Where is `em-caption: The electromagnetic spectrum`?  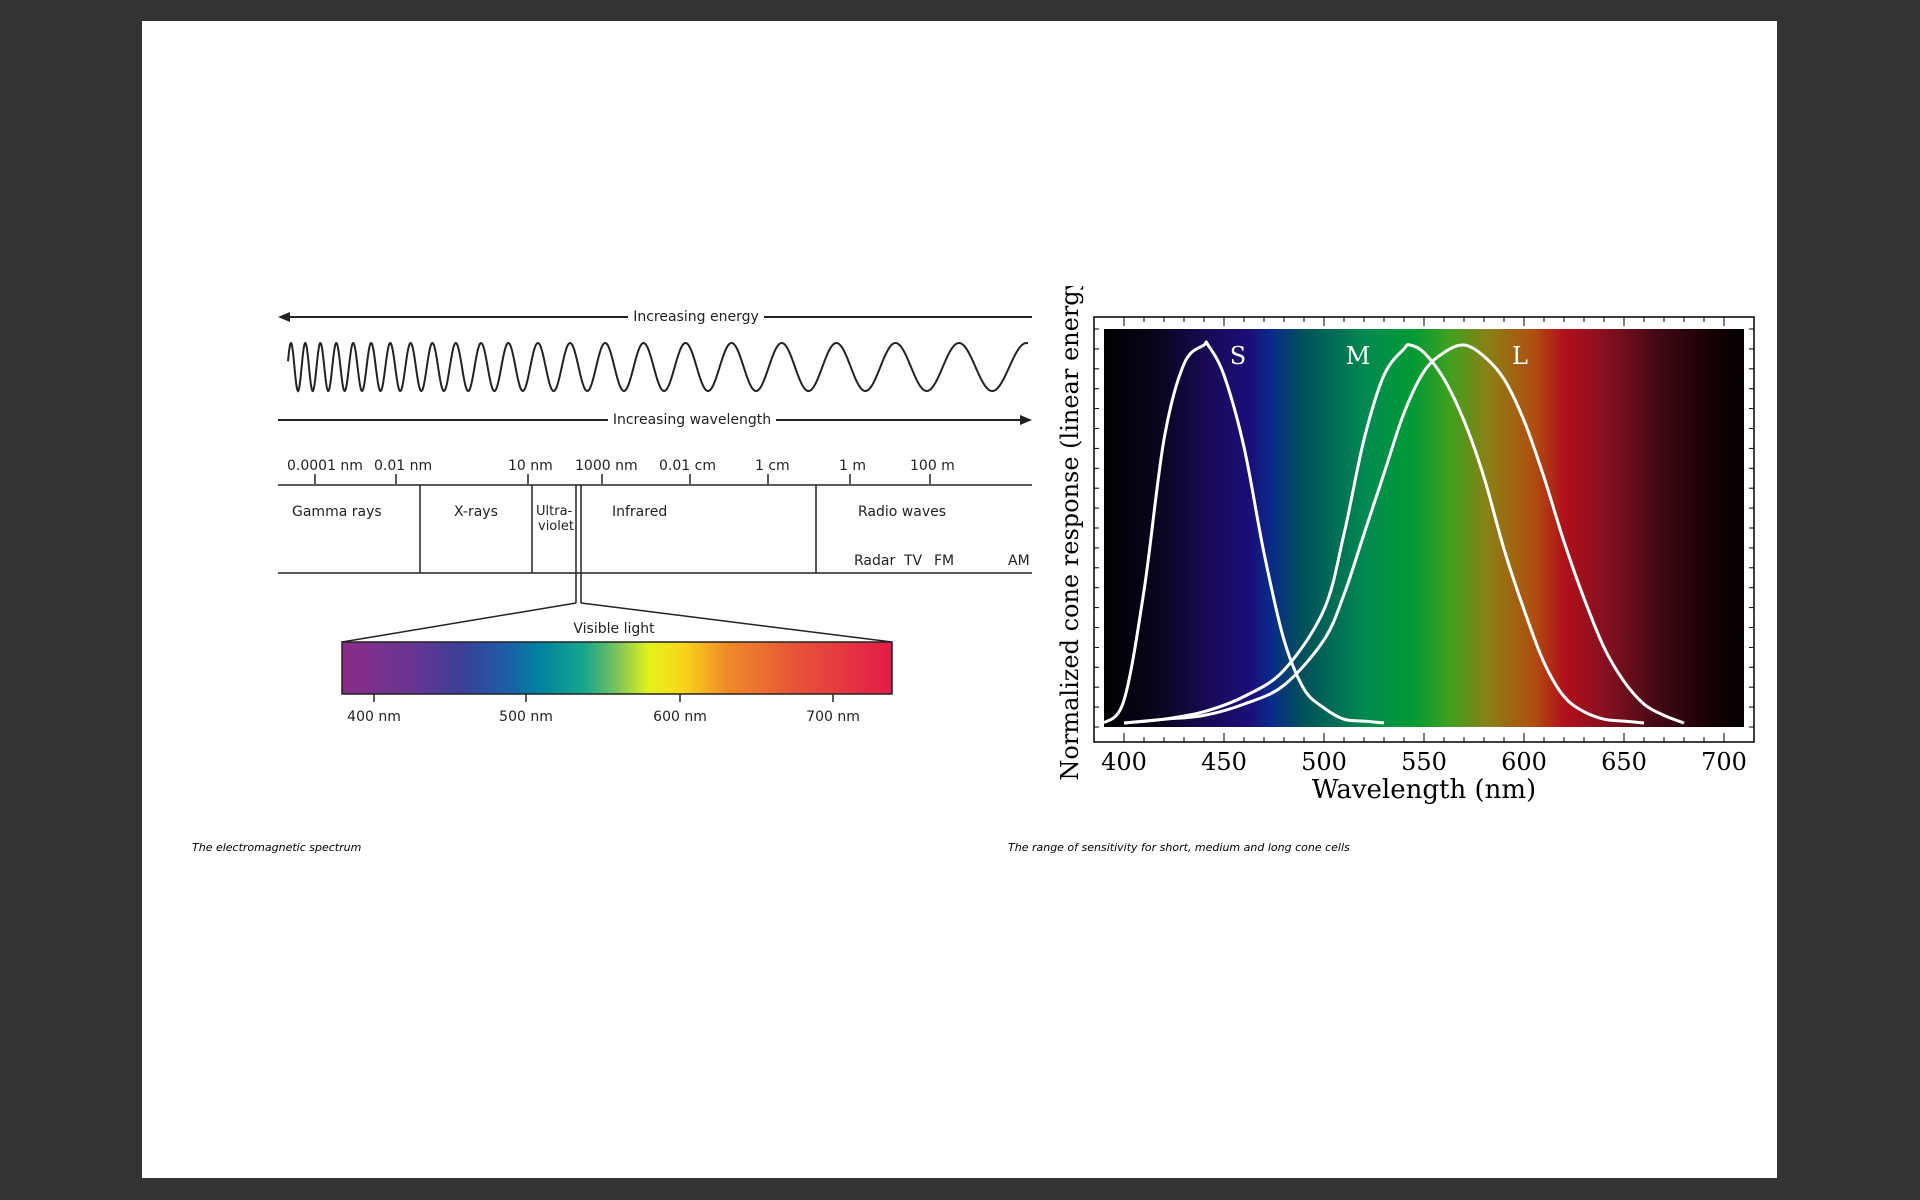
em-caption: The electromagnetic spectrum is located at coordinates (277, 847).